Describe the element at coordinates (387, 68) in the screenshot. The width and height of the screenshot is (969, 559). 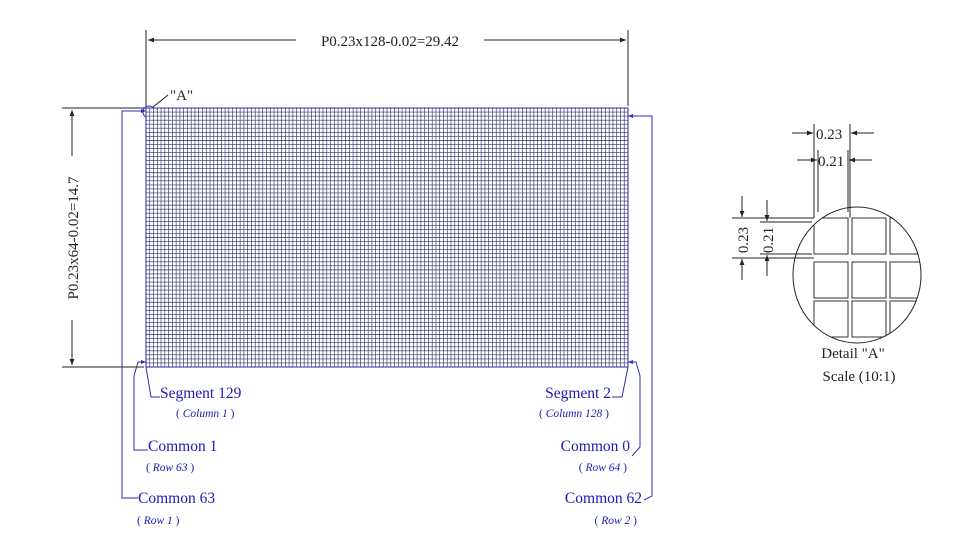
I see `width-dimension: P0.23x128-0.02=29.42` at that location.